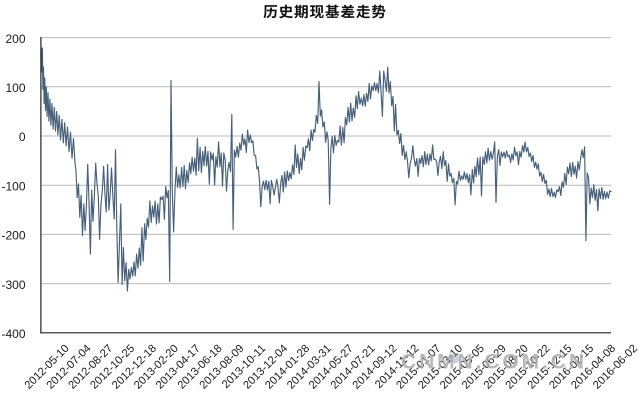 The width and height of the screenshot is (640, 405). Describe the element at coordinates (22, 137) in the screenshot. I see `svg-text: 0` at that location.